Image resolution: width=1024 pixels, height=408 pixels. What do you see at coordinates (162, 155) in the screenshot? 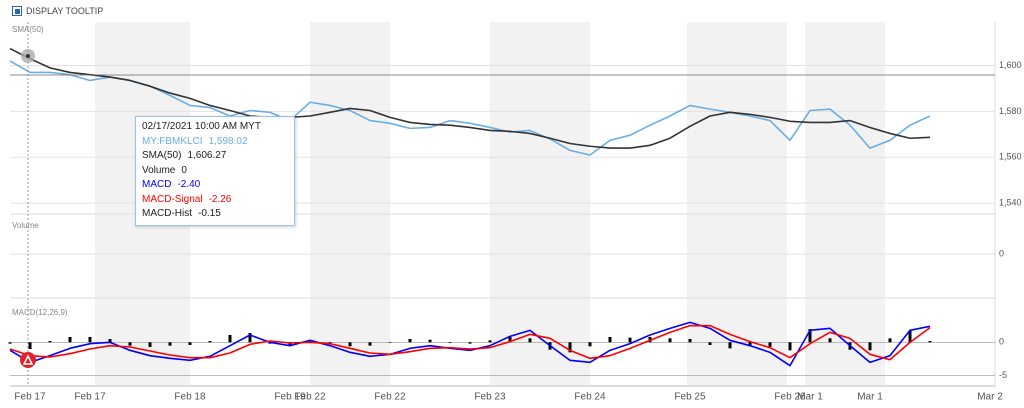
I see `tooltip-label: SMA(50)` at bounding box center [162, 155].